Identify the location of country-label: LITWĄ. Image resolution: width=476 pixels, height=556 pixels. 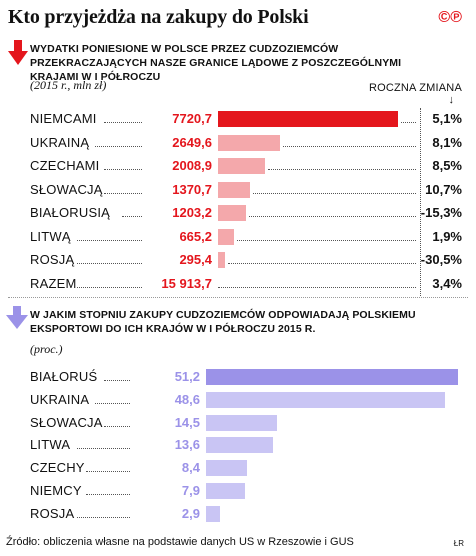
(50, 236).